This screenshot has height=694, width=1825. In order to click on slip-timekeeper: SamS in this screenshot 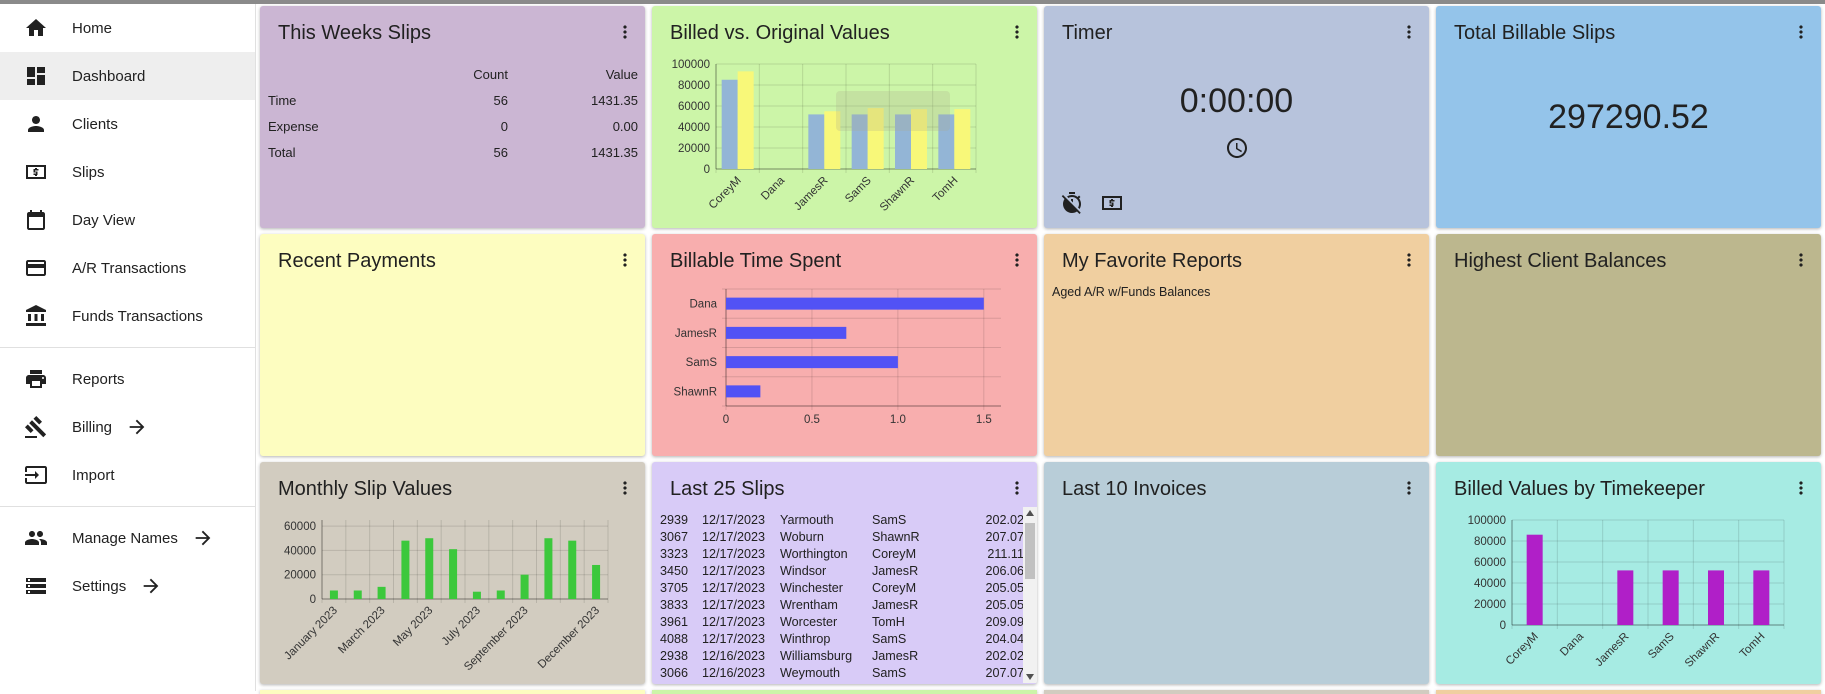, I will do `click(889, 673)`.